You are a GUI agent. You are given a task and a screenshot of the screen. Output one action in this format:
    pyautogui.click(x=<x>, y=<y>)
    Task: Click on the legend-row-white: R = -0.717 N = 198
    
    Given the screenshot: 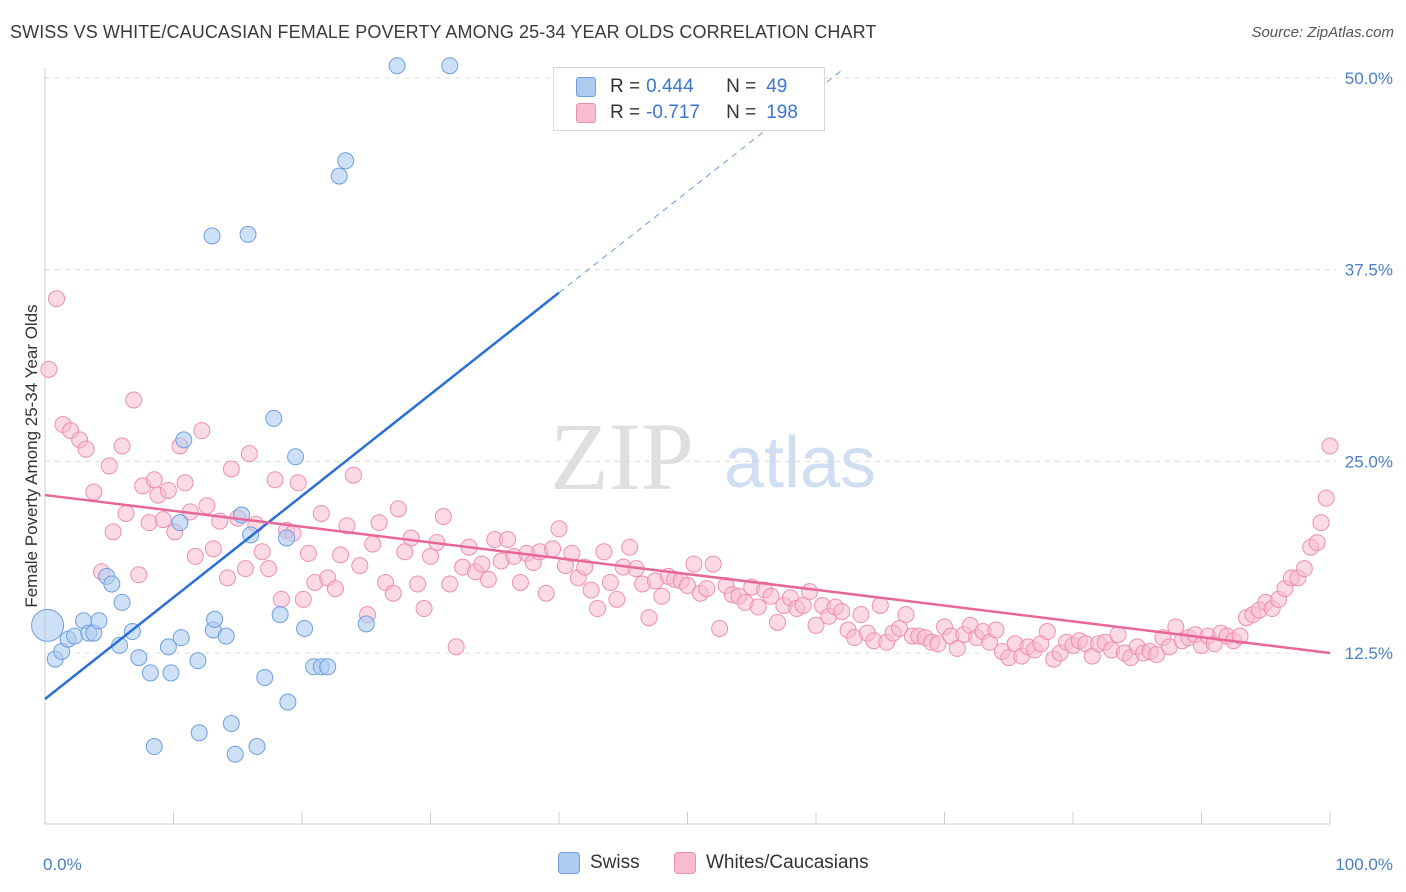 What is the action you would take?
    pyautogui.click(x=687, y=113)
    